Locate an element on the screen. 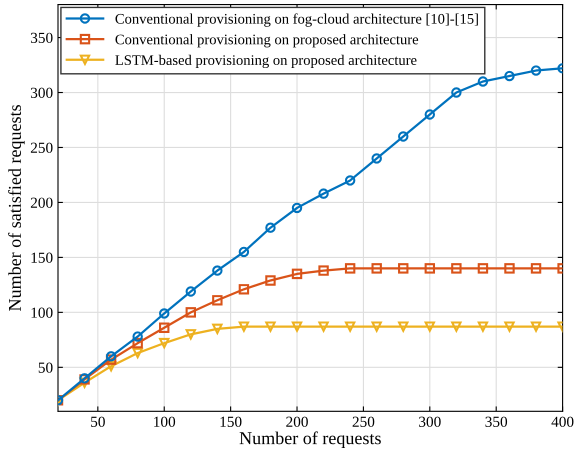  x-tick-label: 300 is located at coordinates (430, 421).